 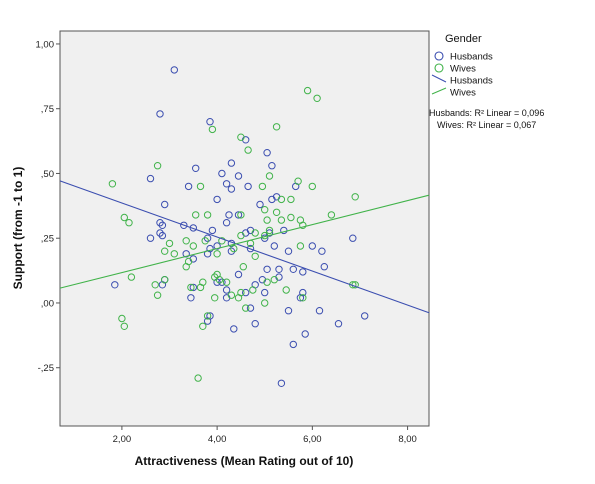 What do you see at coordinates (439, 91) in the screenshot?
I see `legend-line-wives` at bounding box center [439, 91].